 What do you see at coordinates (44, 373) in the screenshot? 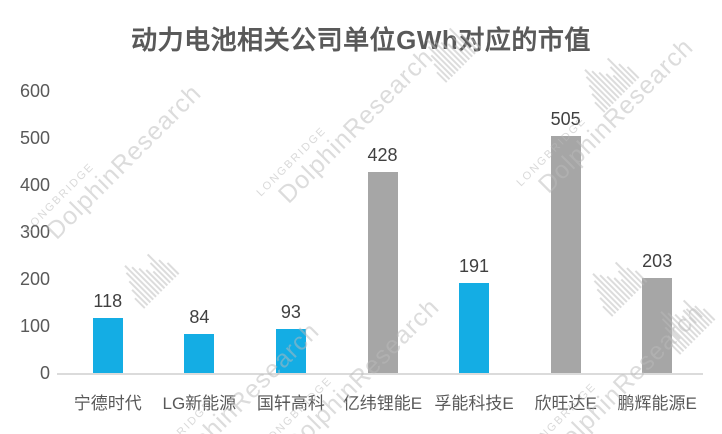
I see `y-tick-label: 0` at bounding box center [44, 373].